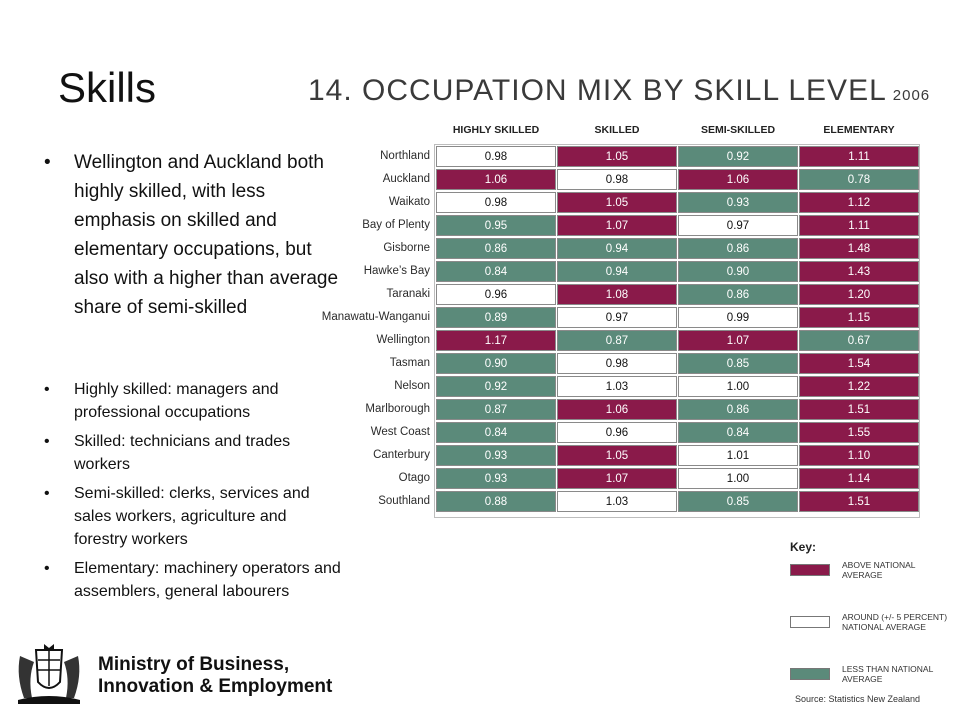 The image size is (960, 720). I want to click on column-header-semi-skilled: SEMI-SKILLED, so click(738, 130).